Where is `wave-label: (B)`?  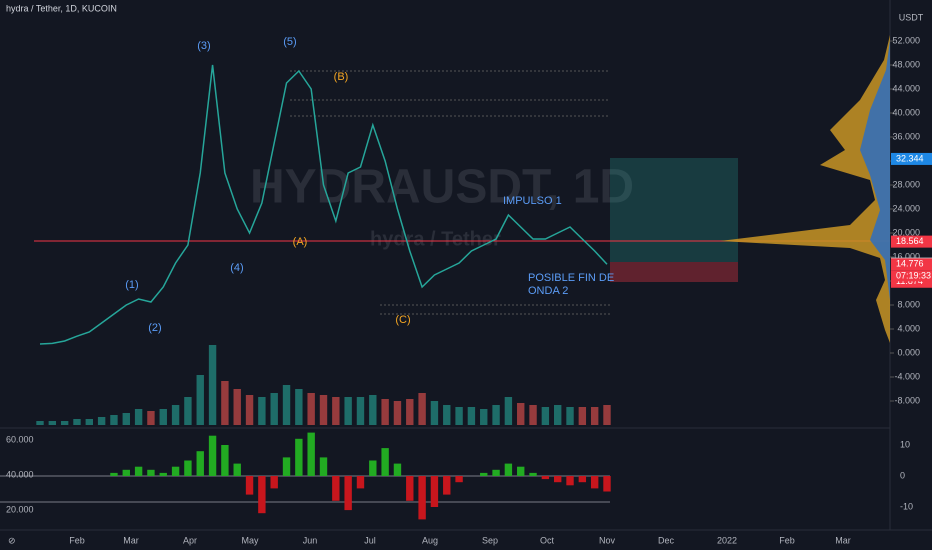 wave-label: (B) is located at coordinates (341, 77).